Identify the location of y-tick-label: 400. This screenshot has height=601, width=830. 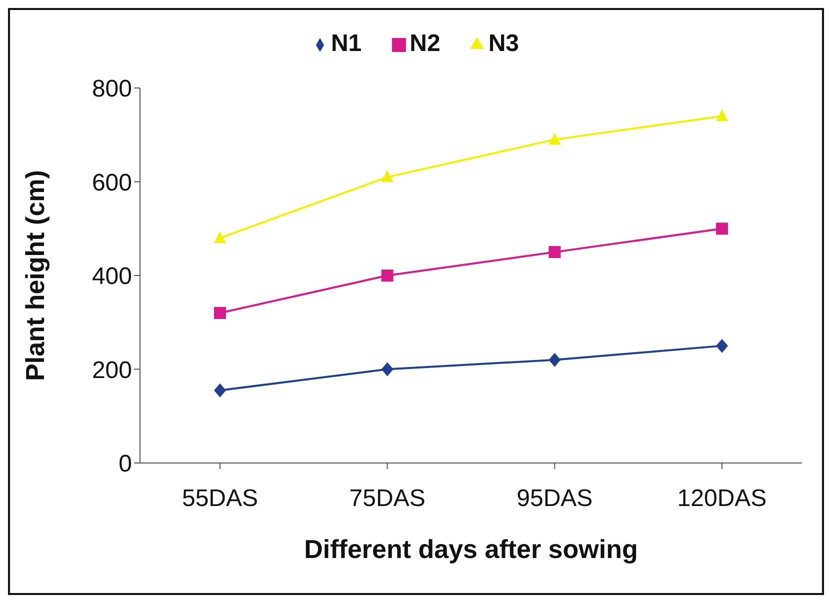
(112, 276).